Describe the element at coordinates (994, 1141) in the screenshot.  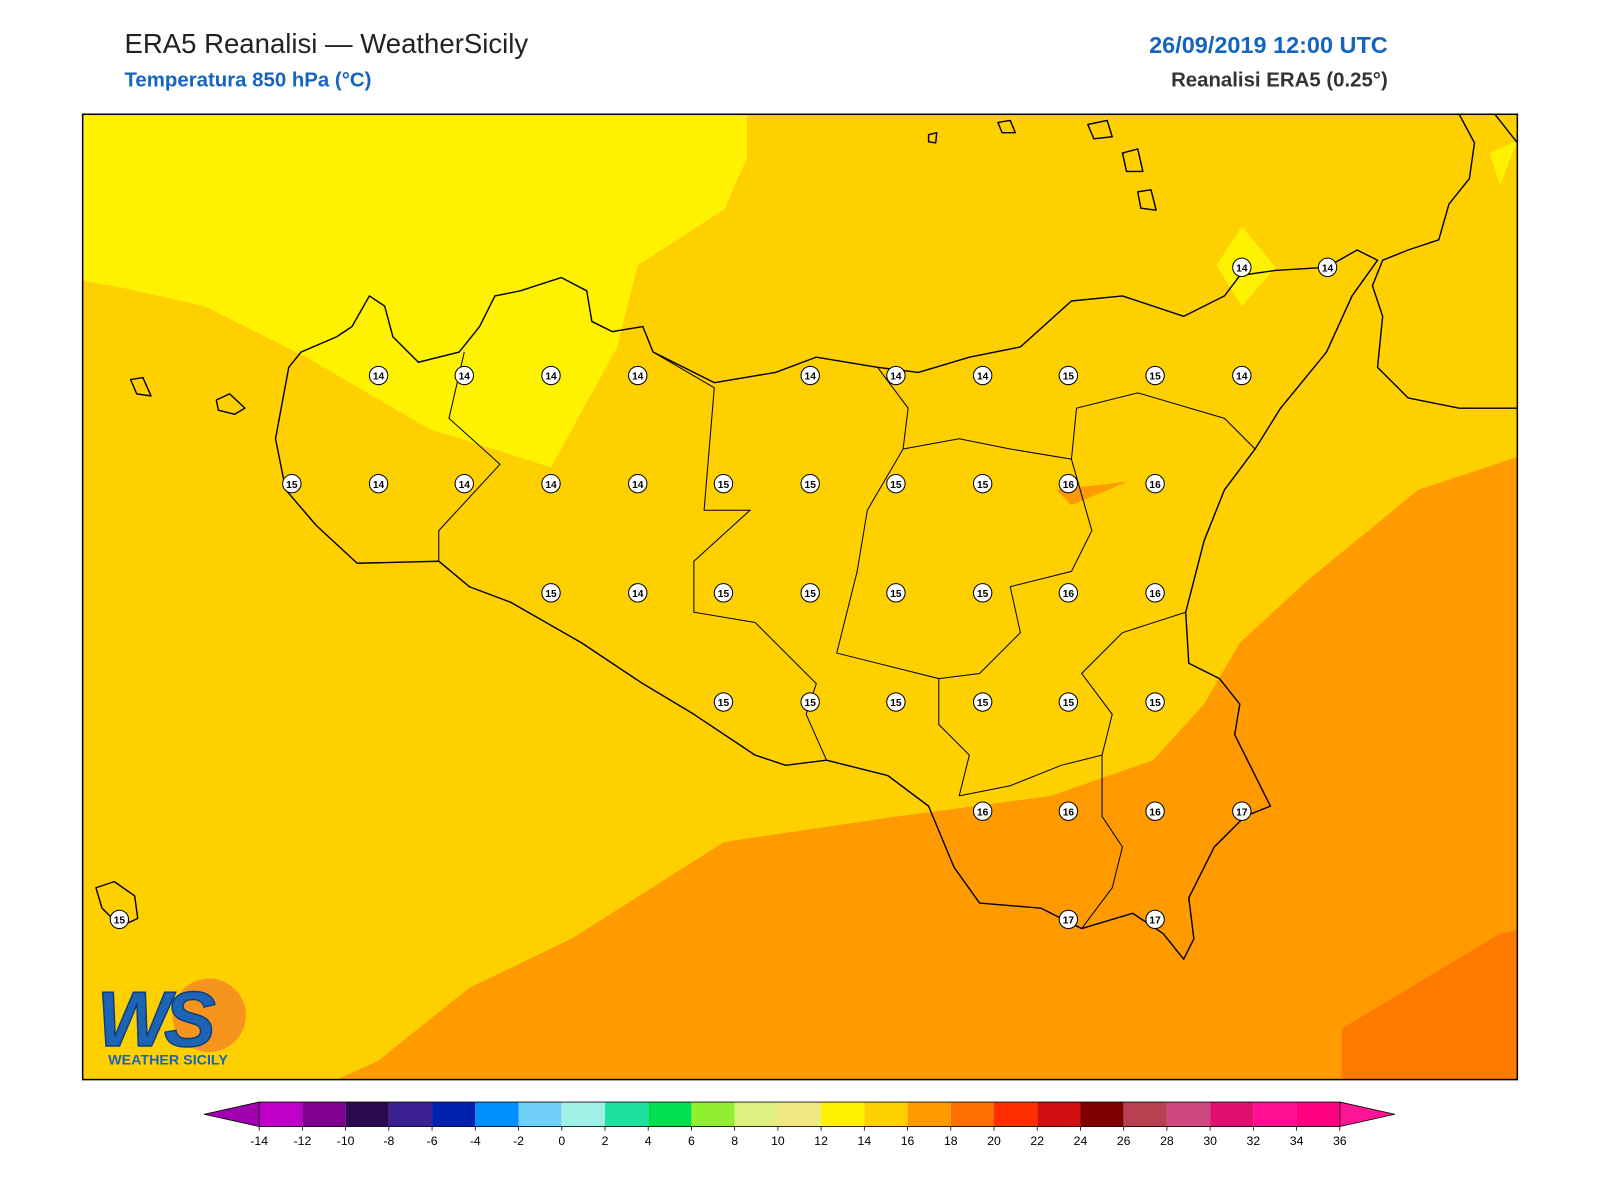
I see `colorbar-tick-label: 20` at that location.